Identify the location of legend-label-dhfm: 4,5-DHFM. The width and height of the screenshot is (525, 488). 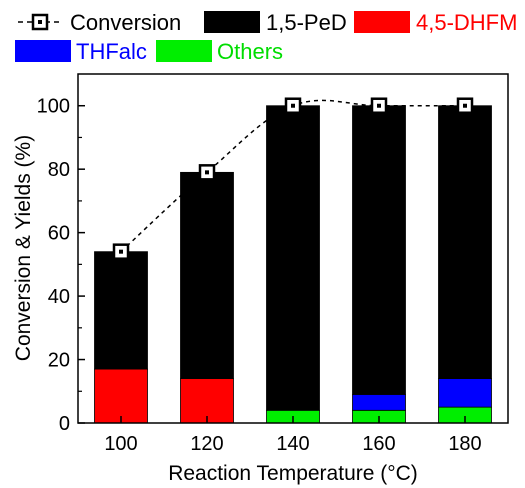
(466, 22).